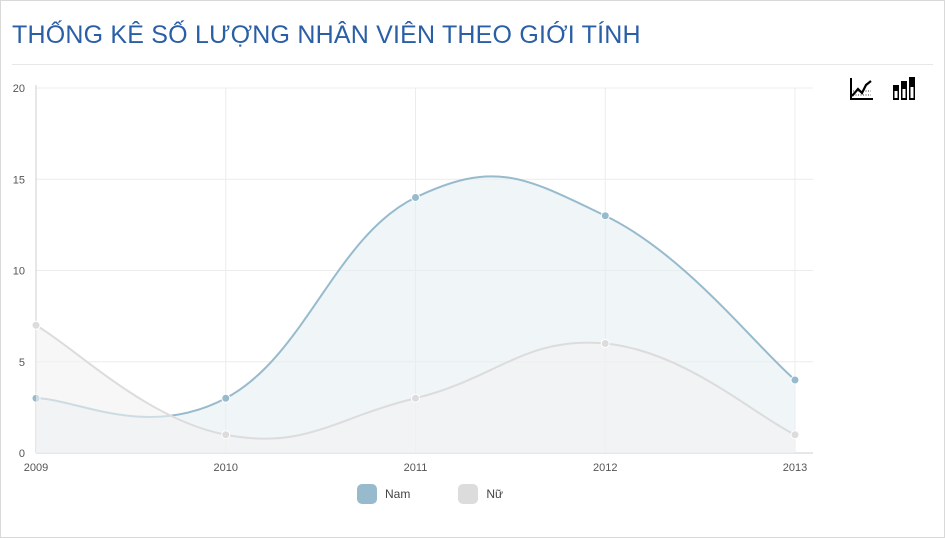  I want to click on bar-chart-button, so click(904, 89).